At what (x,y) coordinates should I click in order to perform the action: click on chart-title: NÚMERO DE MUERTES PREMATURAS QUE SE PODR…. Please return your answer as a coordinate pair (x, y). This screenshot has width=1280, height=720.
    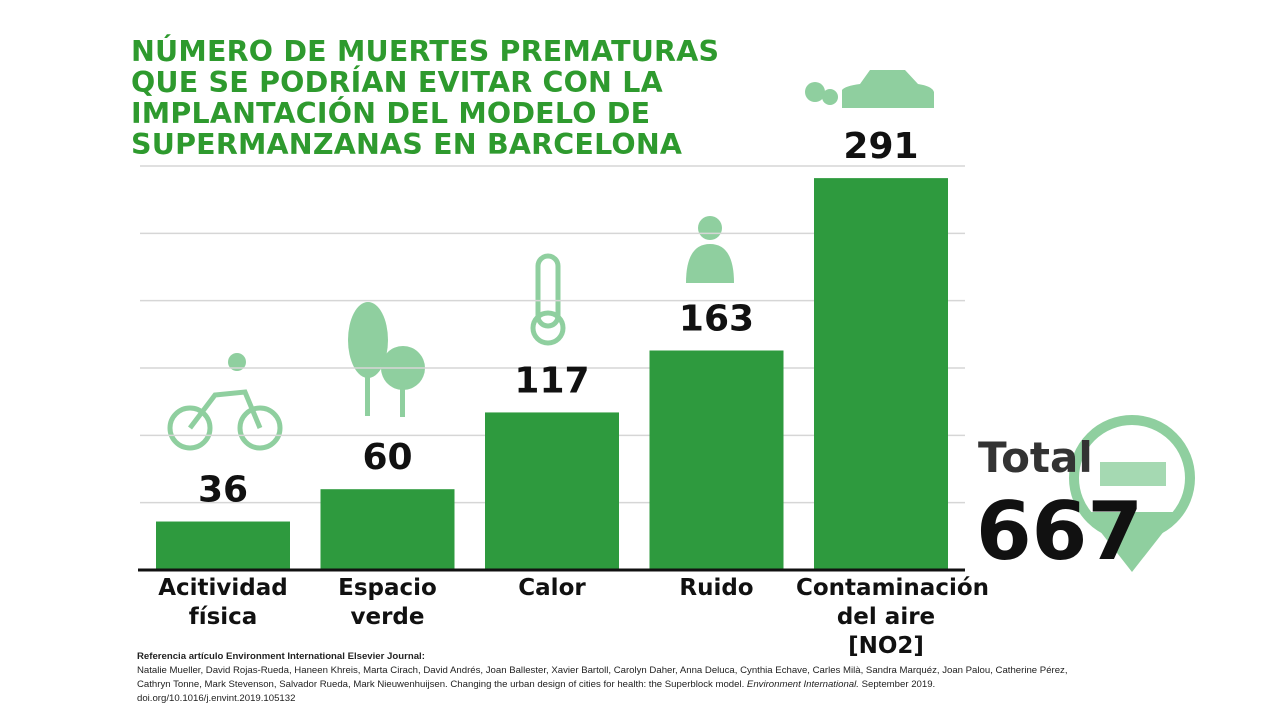
    Looking at the image, I should click on (425, 98).